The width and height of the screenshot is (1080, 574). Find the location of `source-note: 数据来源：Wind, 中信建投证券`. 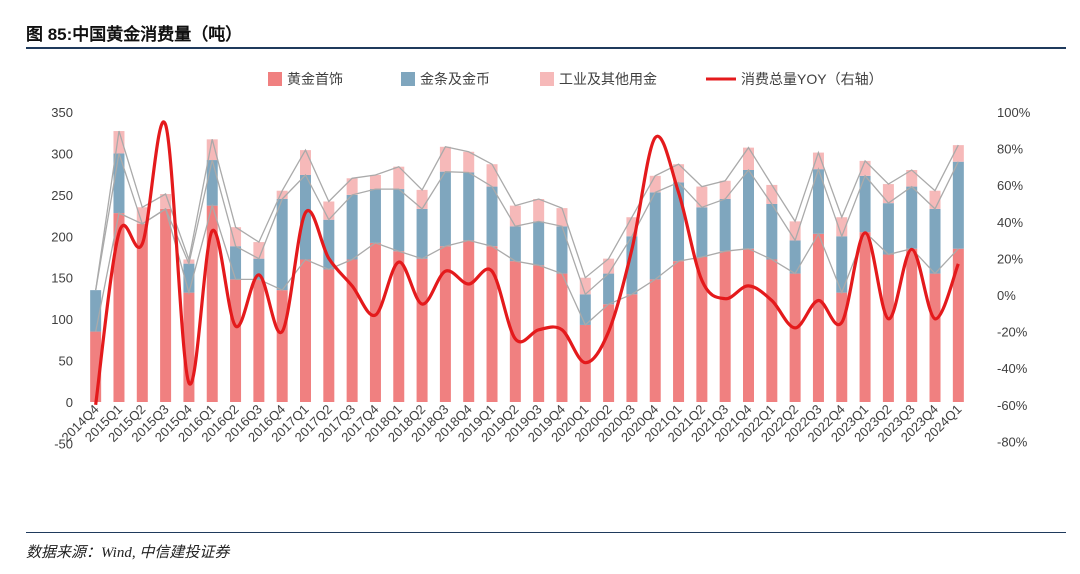

source-note: 数据来源：Wind, 中信建投证券 is located at coordinates (128, 553).